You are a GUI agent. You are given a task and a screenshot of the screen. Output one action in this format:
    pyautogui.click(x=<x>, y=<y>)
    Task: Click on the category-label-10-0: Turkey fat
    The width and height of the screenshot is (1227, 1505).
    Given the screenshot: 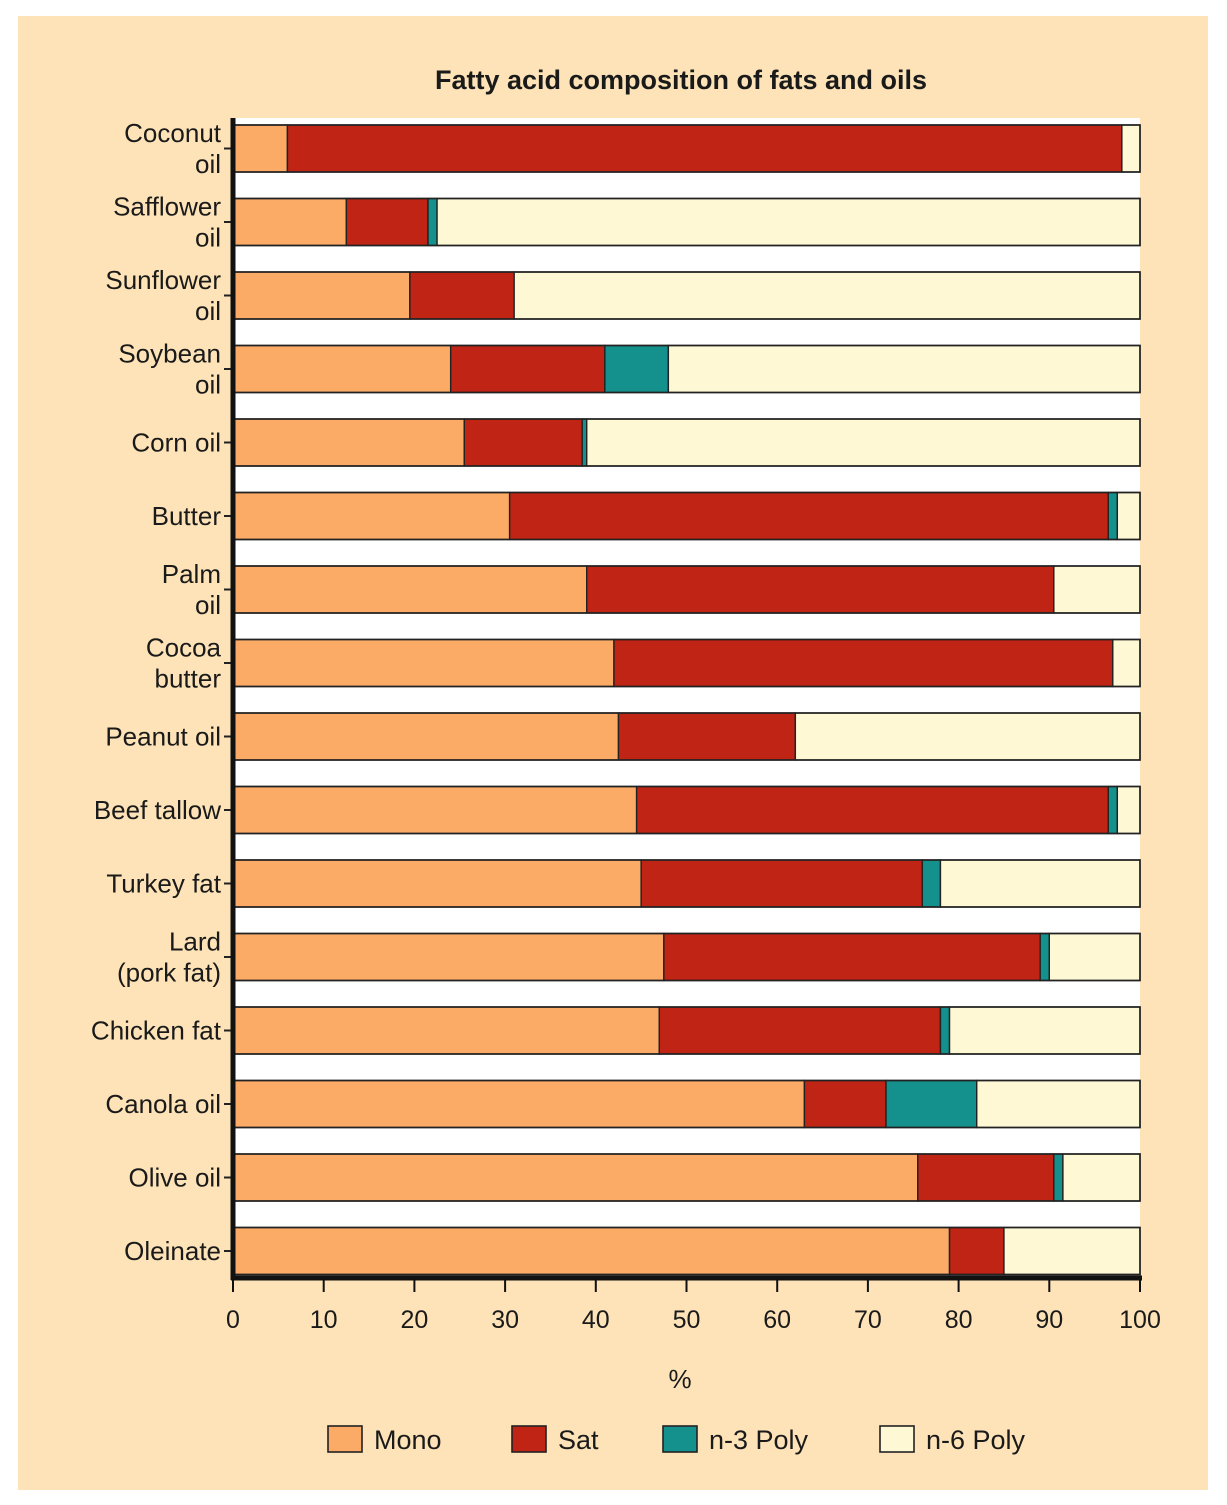 What is the action you would take?
    pyautogui.click(x=163, y=884)
    